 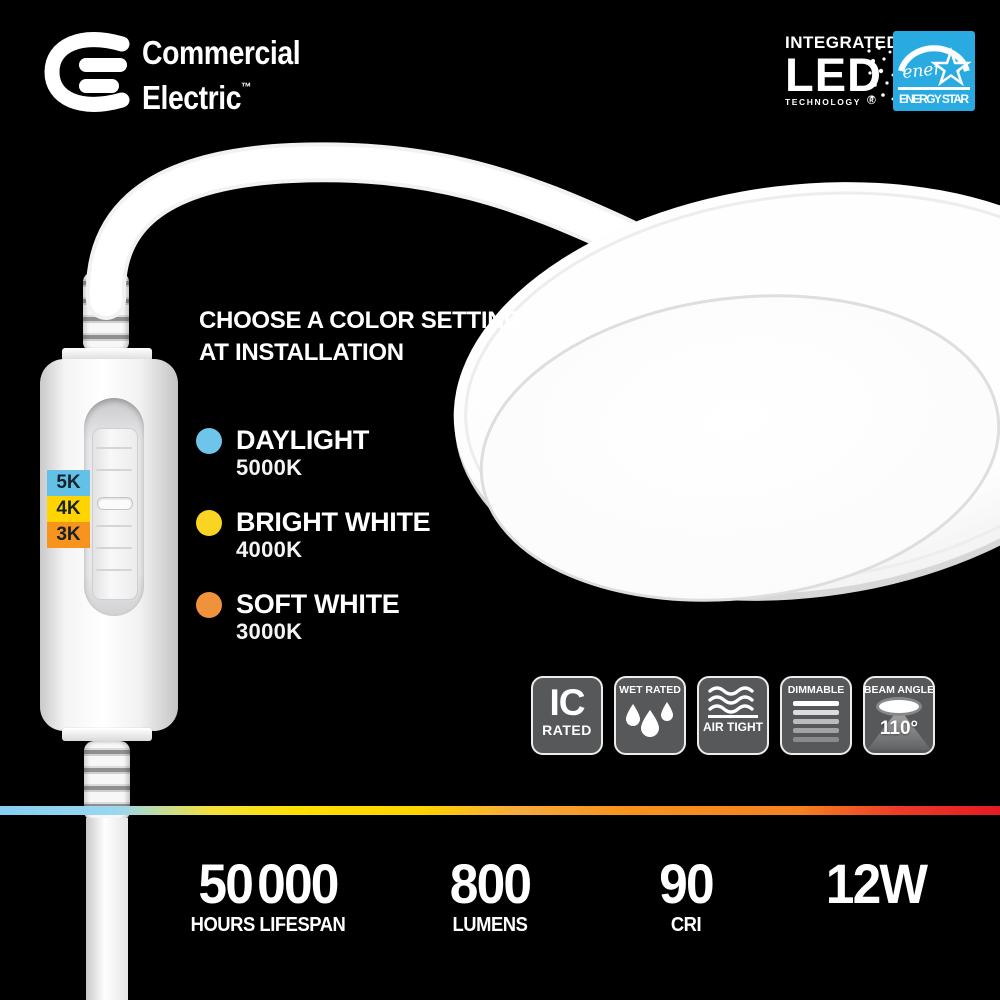 What do you see at coordinates (221, 75) in the screenshot?
I see `brand-name: Commercial Electric™` at bounding box center [221, 75].